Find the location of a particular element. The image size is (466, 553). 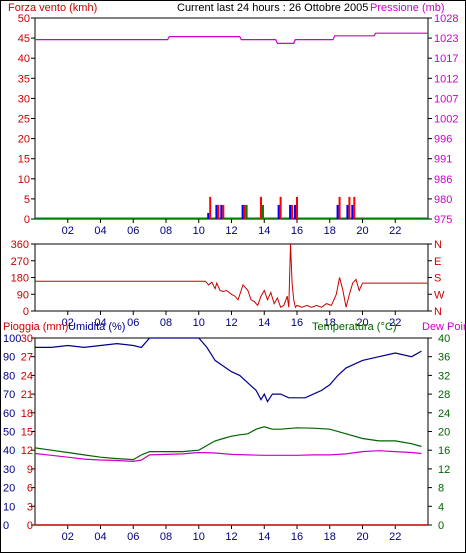

pressure-axis-tick-label: 991 is located at coordinates (443, 160).